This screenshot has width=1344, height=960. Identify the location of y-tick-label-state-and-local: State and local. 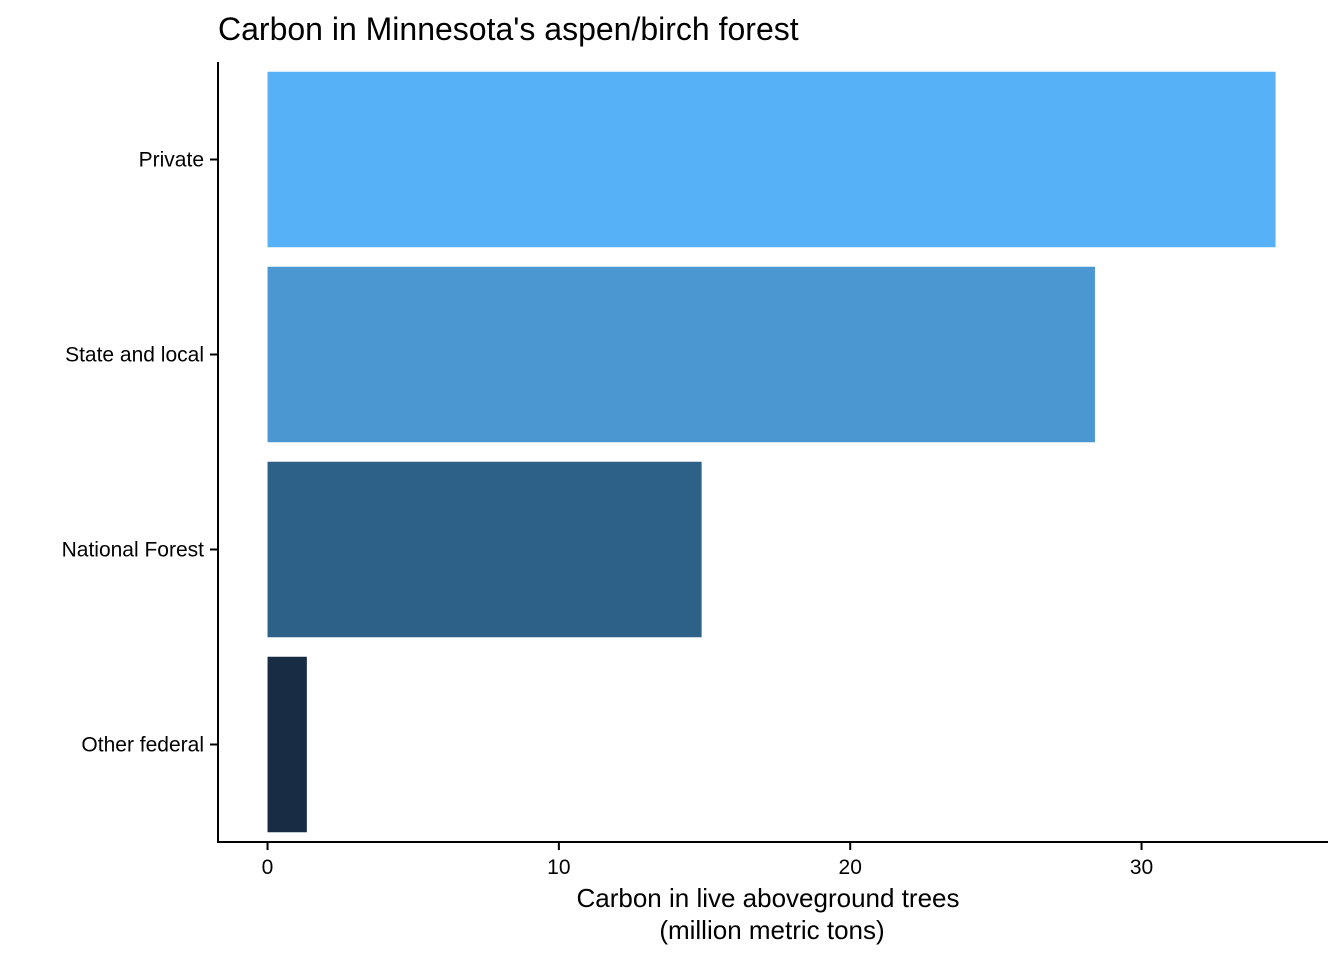
(134, 355).